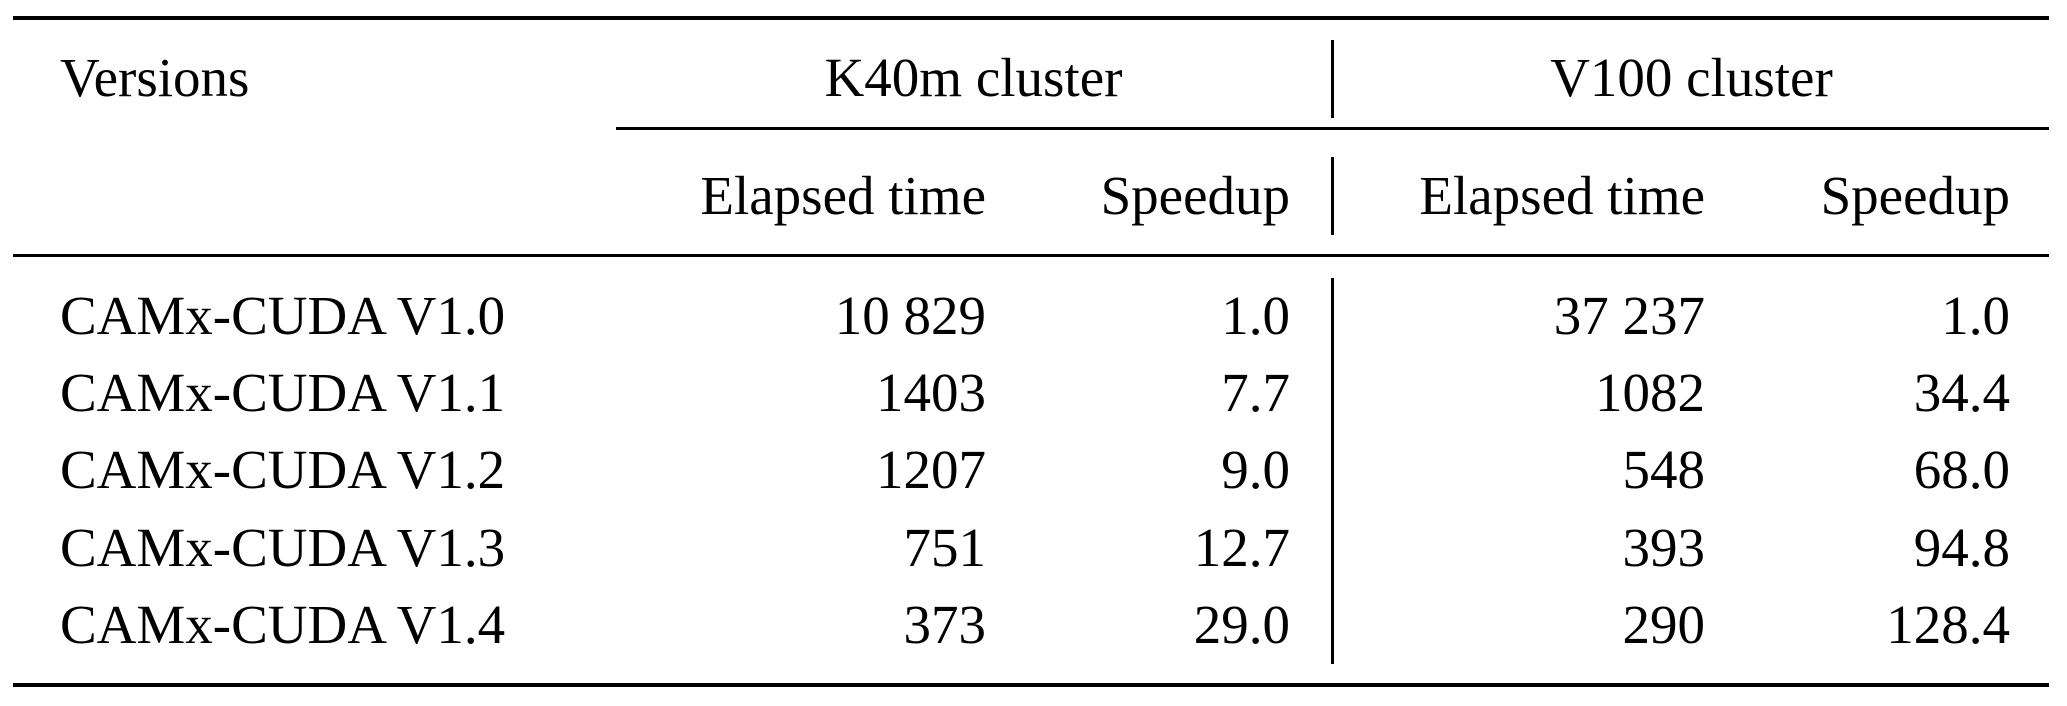 This screenshot has height=706, width=2067. Describe the element at coordinates (973, 77) in the screenshot. I see `header-group-k40m: K40m cluster` at that location.